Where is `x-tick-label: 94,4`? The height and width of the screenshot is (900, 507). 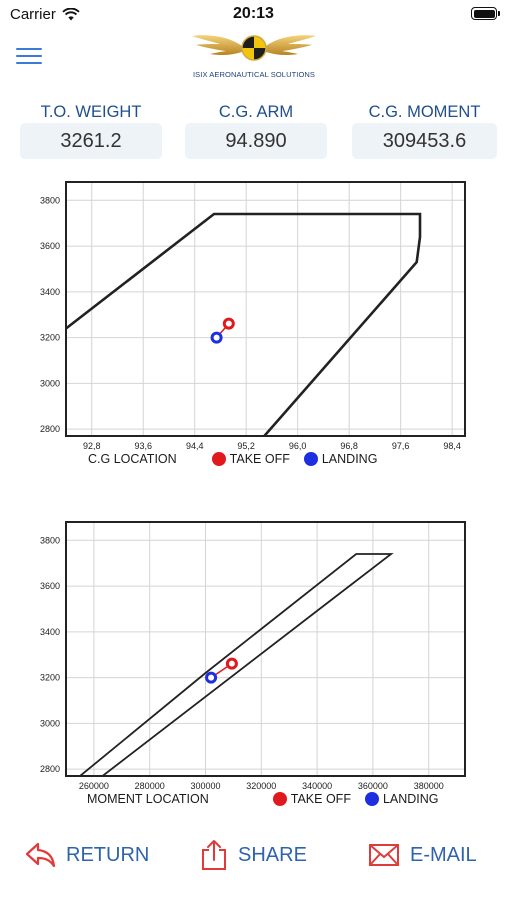 x-tick-label: 94,4 is located at coordinates (195, 446).